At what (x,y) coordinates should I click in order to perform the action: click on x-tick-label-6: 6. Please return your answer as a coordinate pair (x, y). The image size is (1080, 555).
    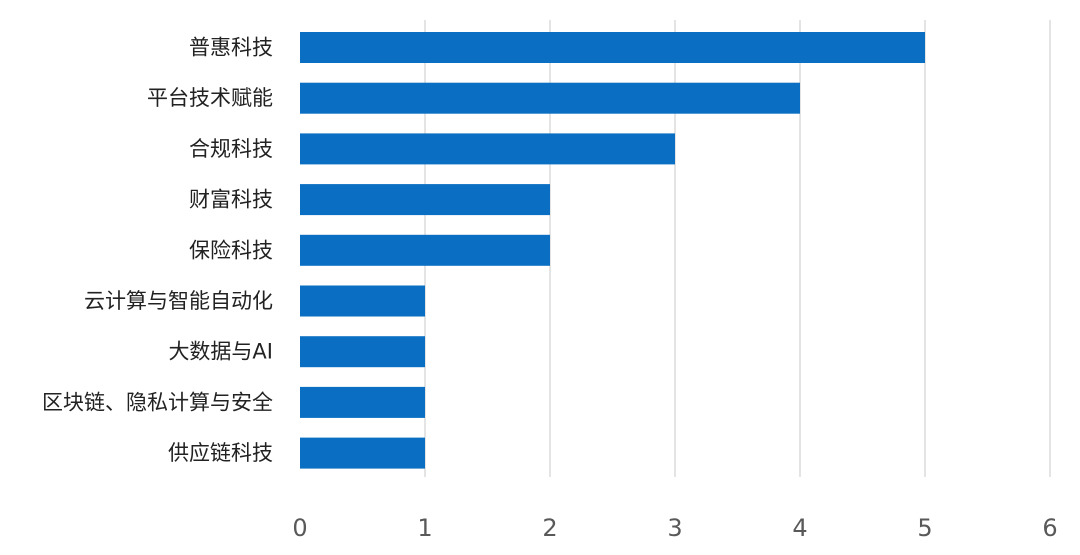
    Looking at the image, I should click on (1049, 528).